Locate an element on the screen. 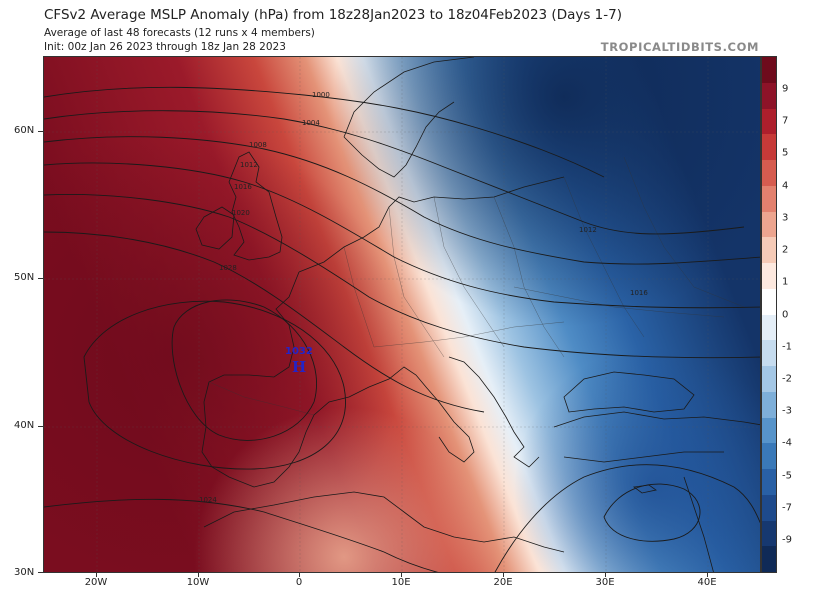  lon-label-10w: 10W is located at coordinates (198, 582).